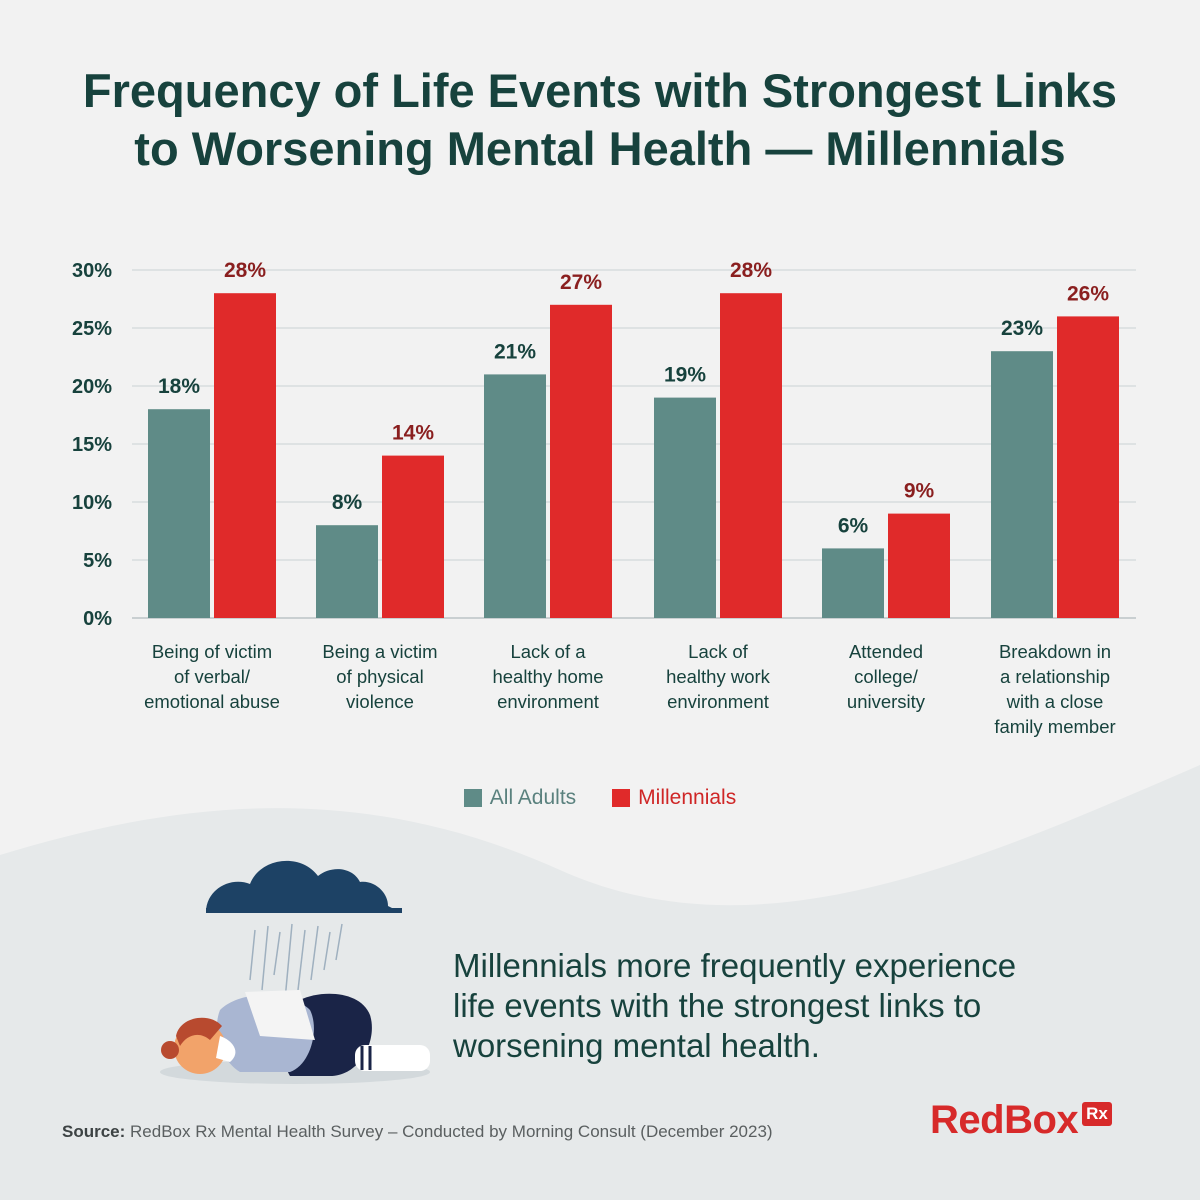  I want to click on logo-text: RedBox, so click(1004, 1120).